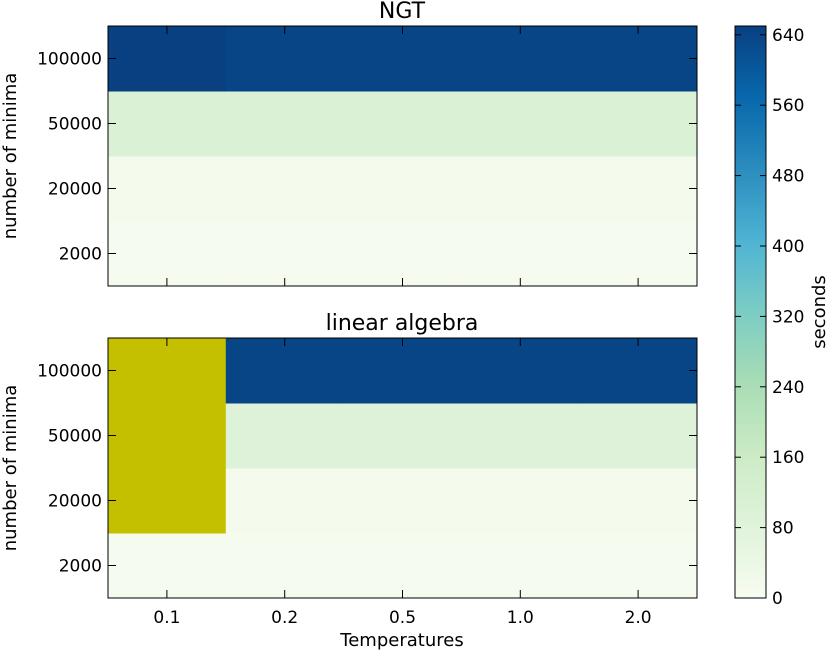 This screenshot has height=652, width=830. What do you see at coordinates (788, 36) in the screenshot?
I see `colorbar-tick-label: 640` at bounding box center [788, 36].